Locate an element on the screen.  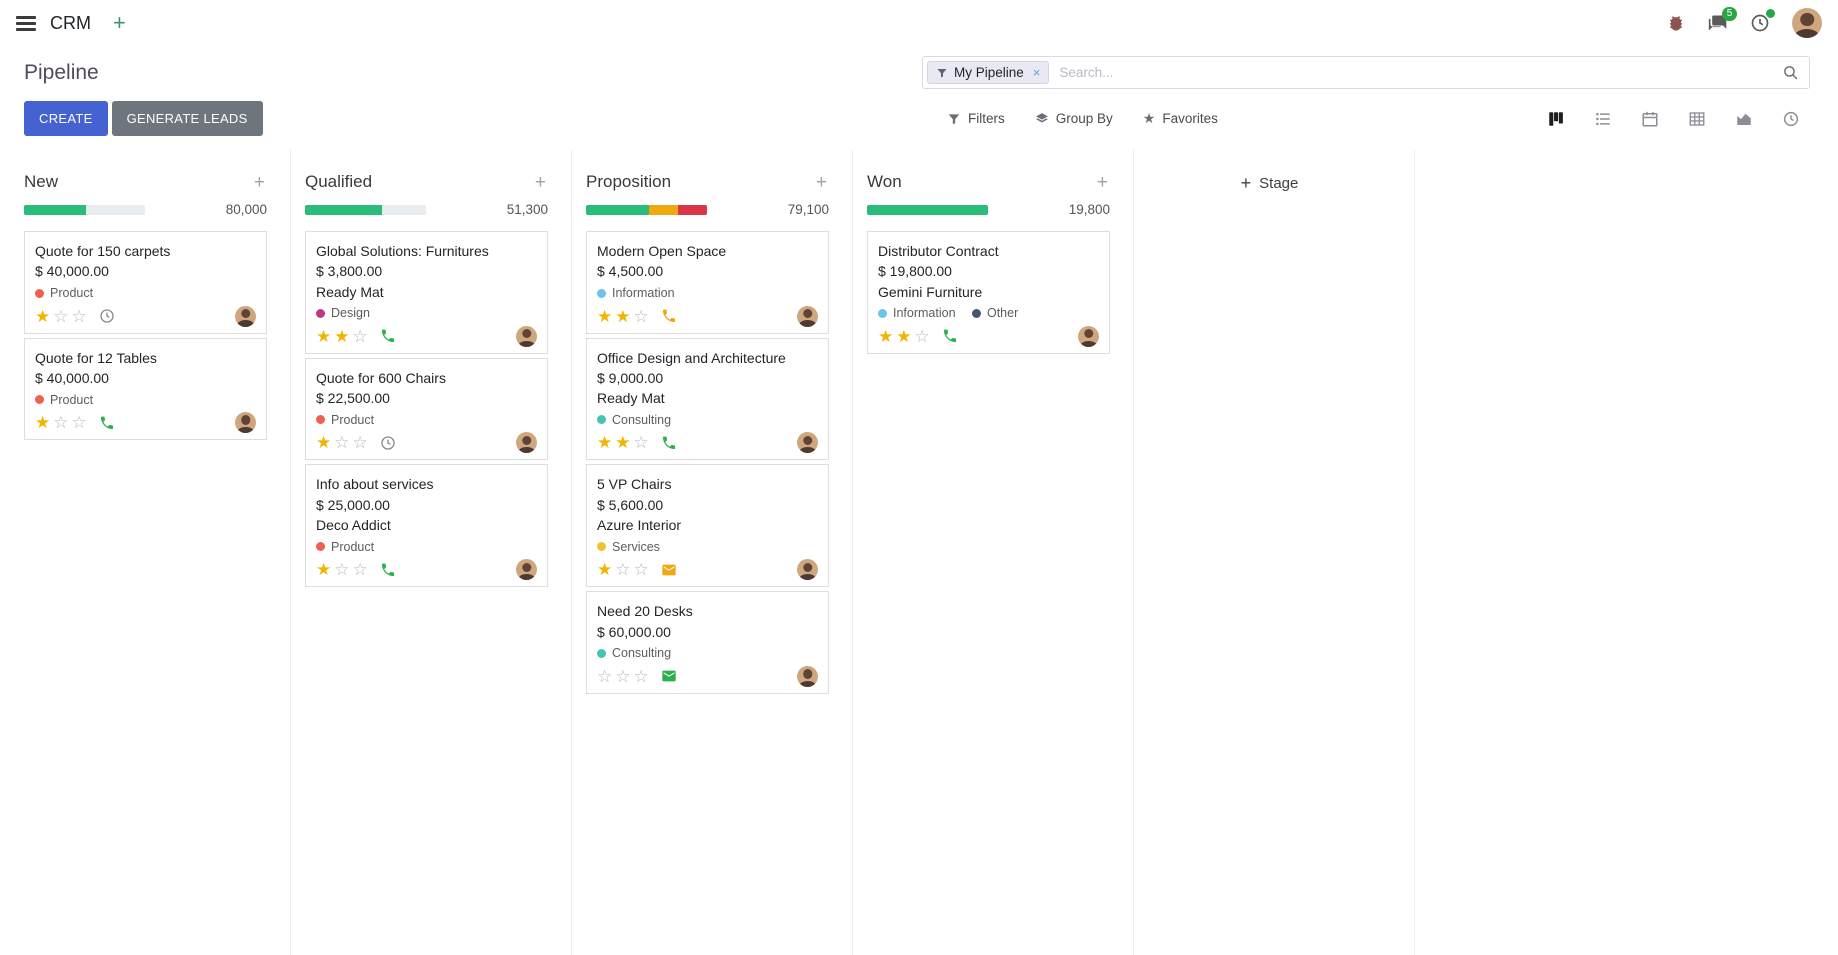
progress-danger-segment is located at coordinates (692, 209).